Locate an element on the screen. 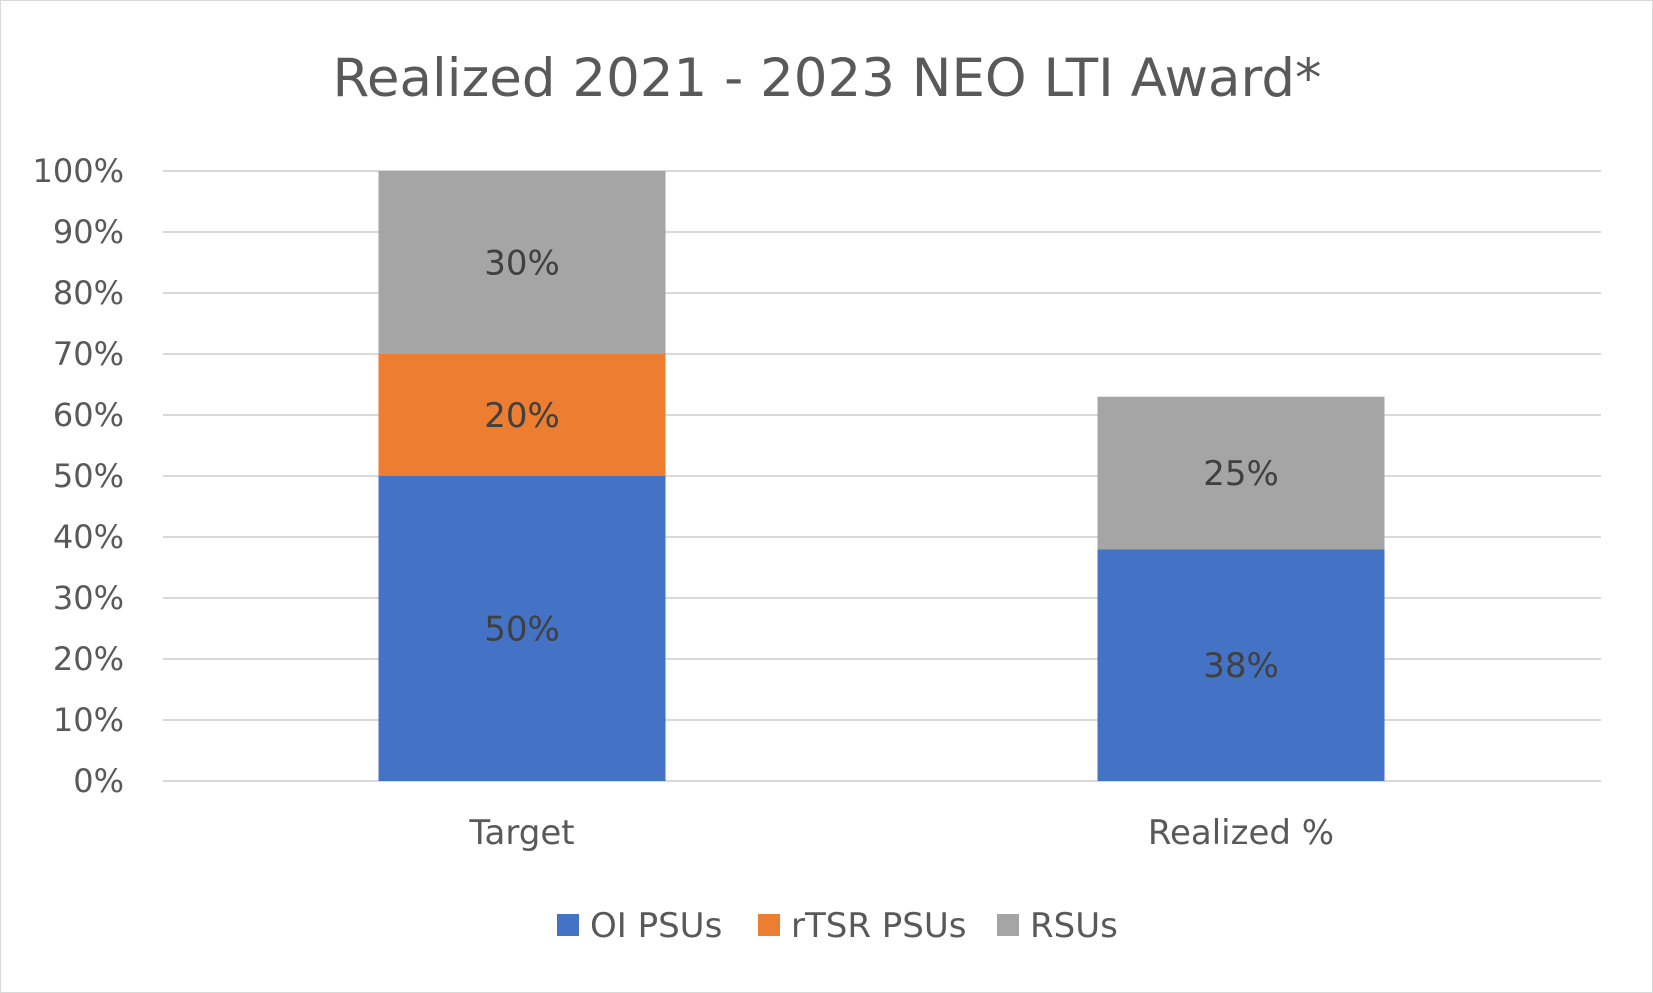  y-tick-label: 20% is located at coordinates (88, 659).